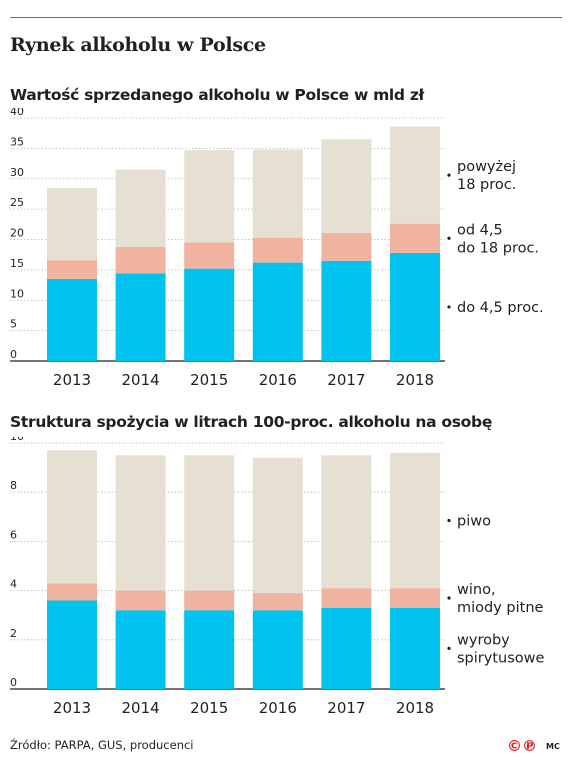 The image size is (584, 760). What do you see at coordinates (13, 534) in the screenshot?
I see `y-tick-label: 6` at bounding box center [13, 534].